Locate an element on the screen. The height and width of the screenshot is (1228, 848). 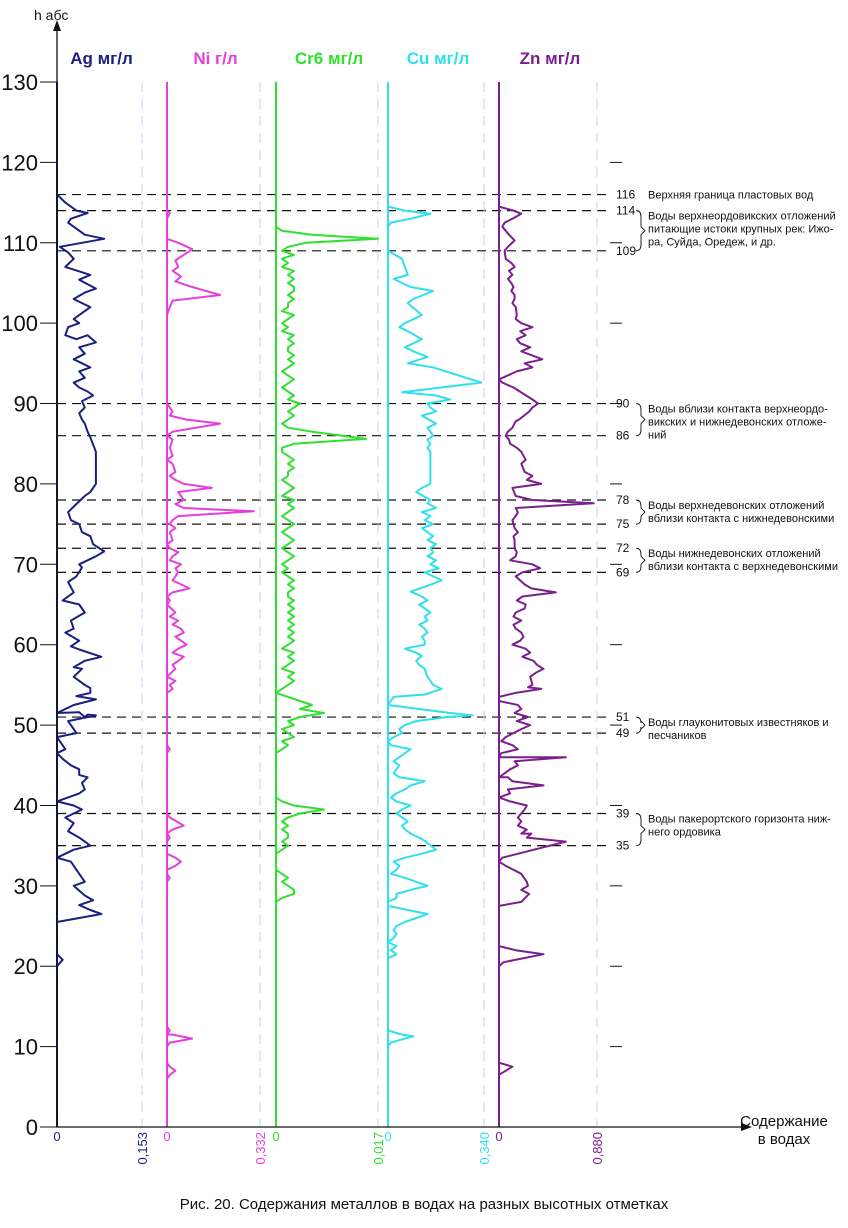
x-axis-arrow is located at coordinates (746, 1127).